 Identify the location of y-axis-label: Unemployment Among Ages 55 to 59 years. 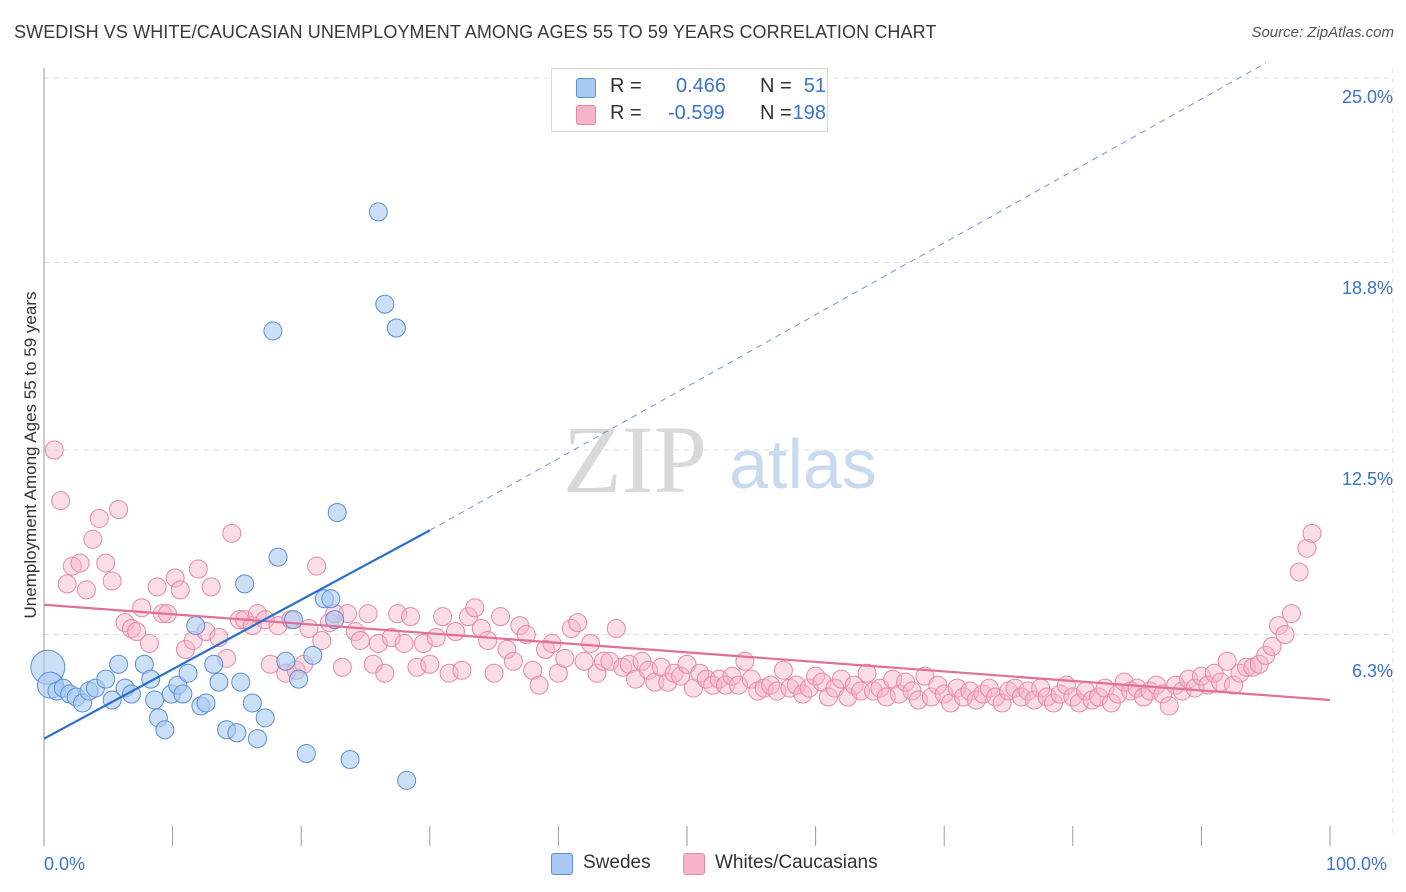
(30, 455).